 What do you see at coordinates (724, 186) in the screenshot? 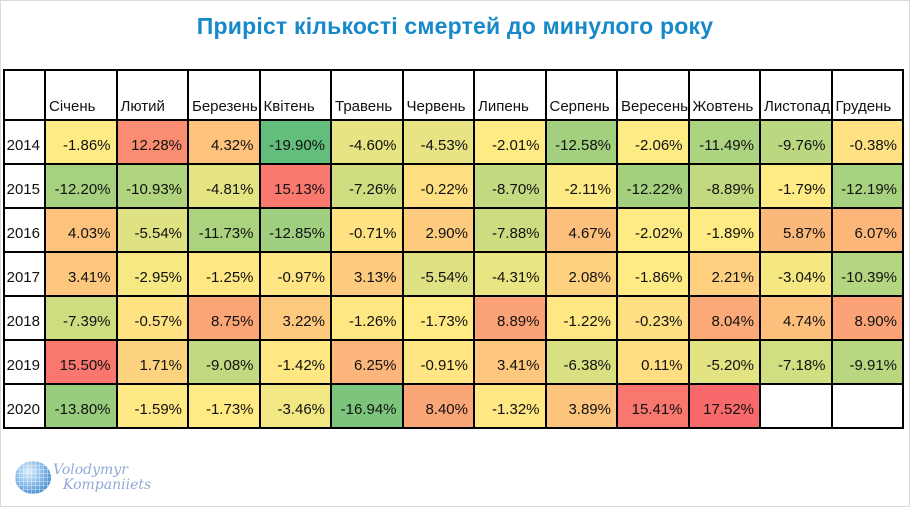
I see `heatmap-cell: -8.89%` at bounding box center [724, 186].